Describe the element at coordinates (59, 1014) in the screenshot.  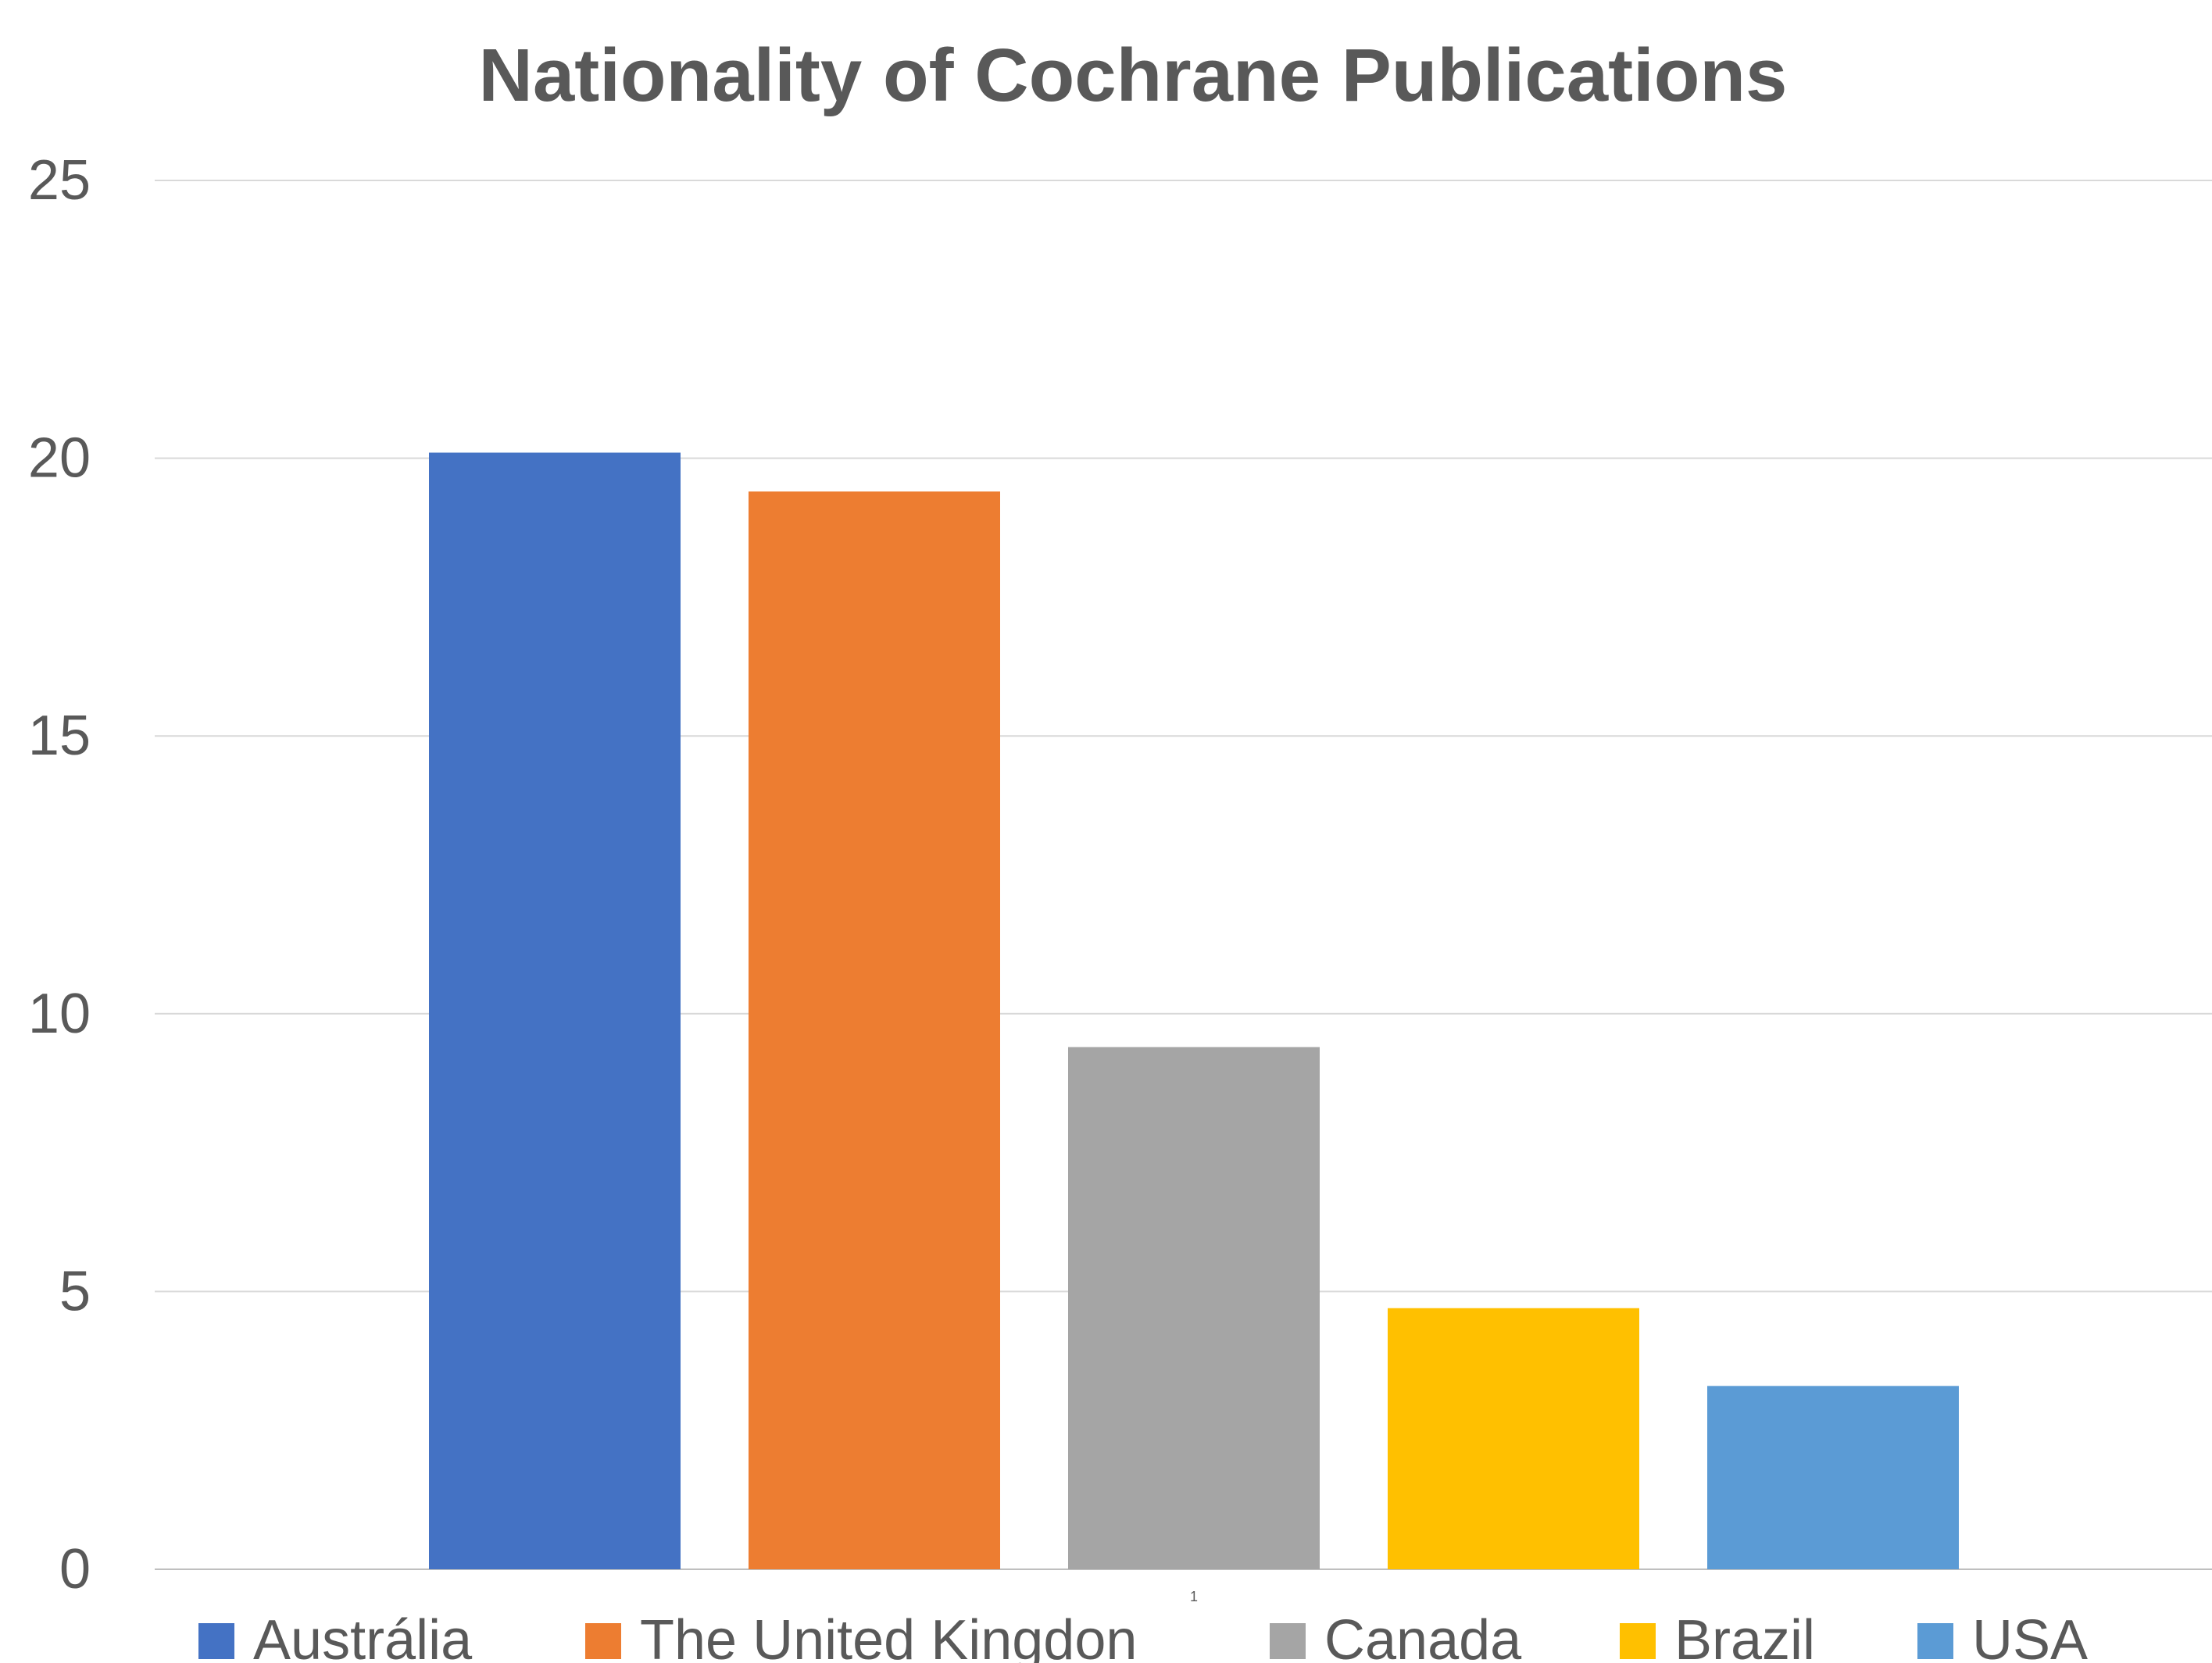
I see `y-tick-label: 10` at that location.